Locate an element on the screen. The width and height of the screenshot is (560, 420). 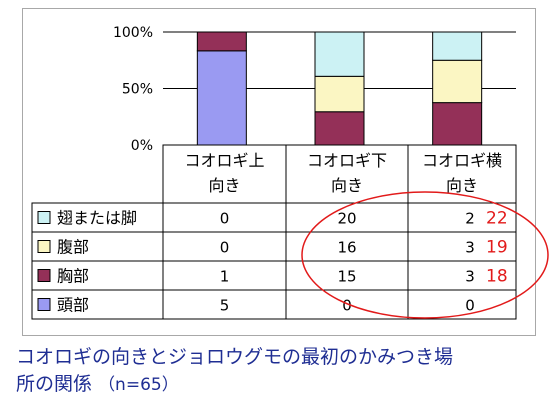
y-tick-label: 50% is located at coordinates (137, 90).